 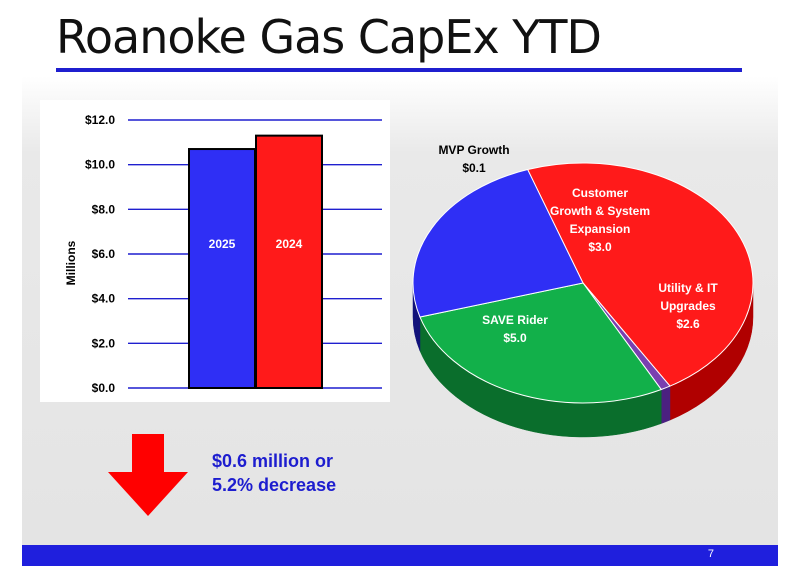 I want to click on pie-slice-label: SAVE Rider, so click(x=515, y=320).